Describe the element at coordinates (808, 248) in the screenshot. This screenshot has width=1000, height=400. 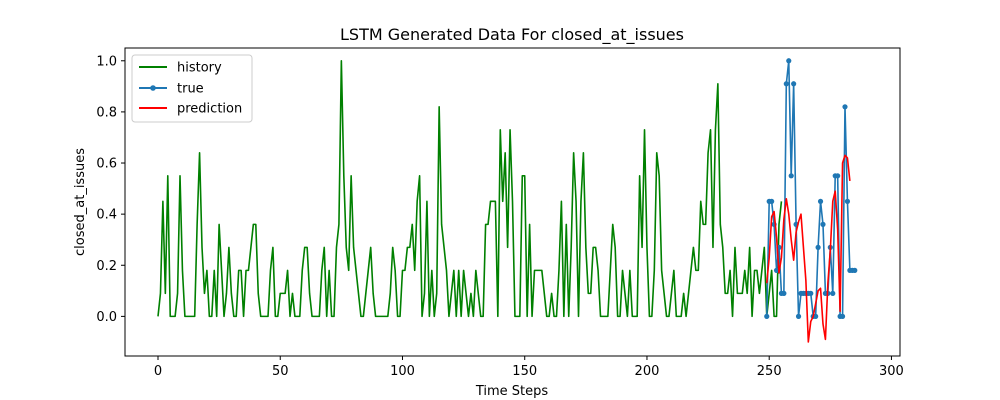
I see `series-line-prediction` at that location.